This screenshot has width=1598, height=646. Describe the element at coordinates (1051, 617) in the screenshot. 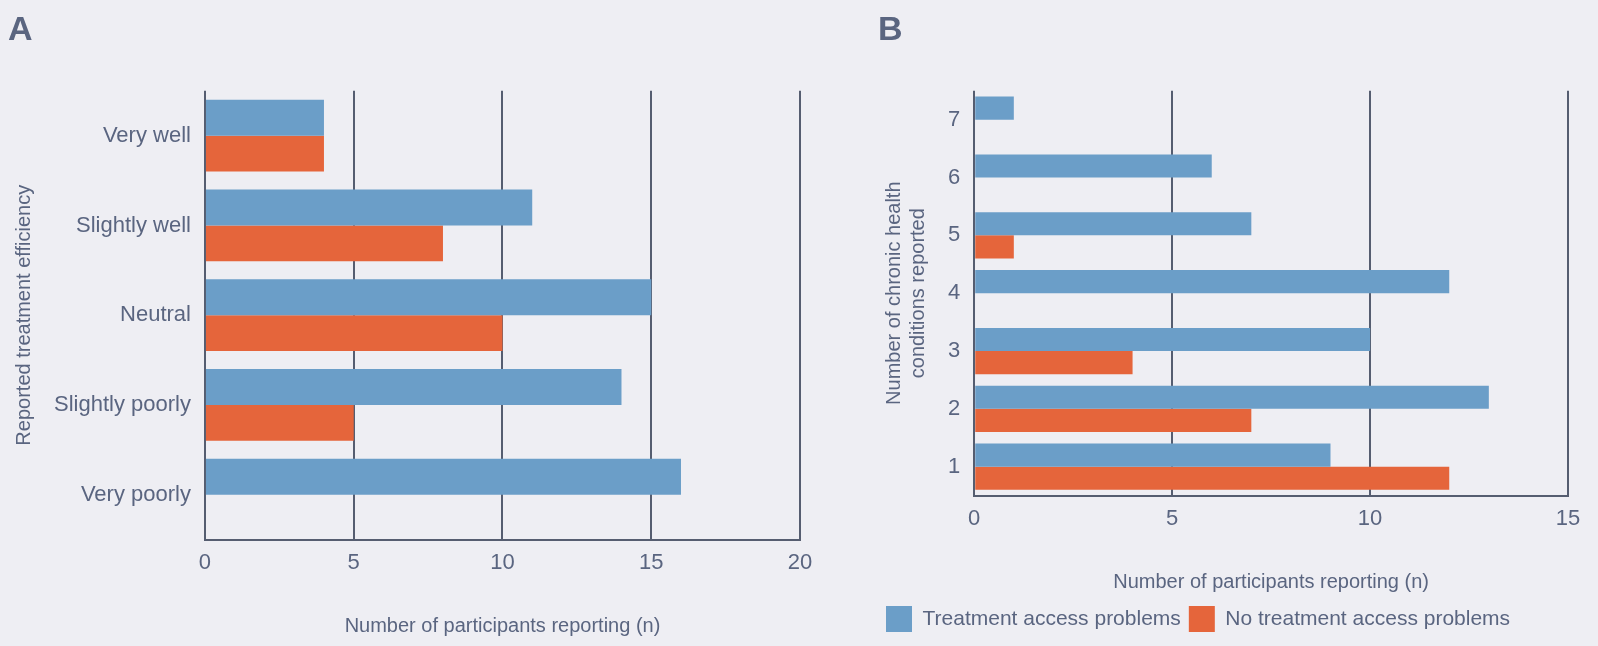

I see `legend-label: Treatment access problems` at that location.